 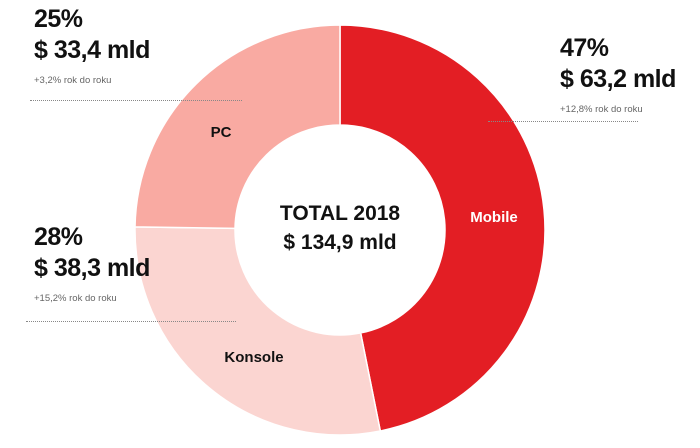 I want to click on callout-mobile-change: +12,8% rok do roku, so click(x=601, y=109).